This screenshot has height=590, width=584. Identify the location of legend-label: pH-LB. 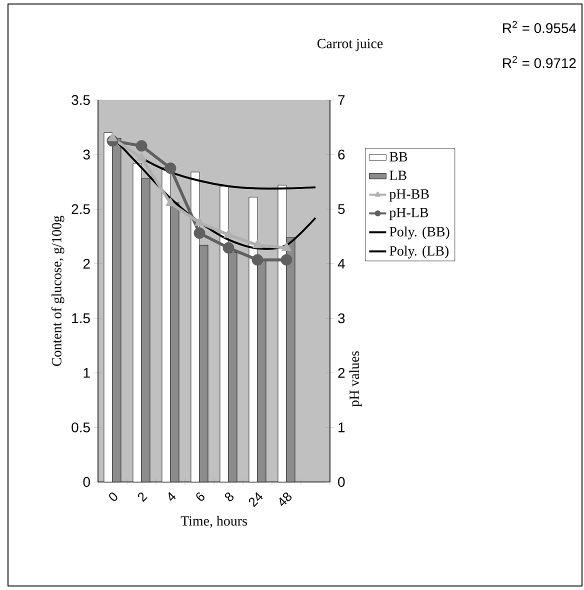
(408, 214).